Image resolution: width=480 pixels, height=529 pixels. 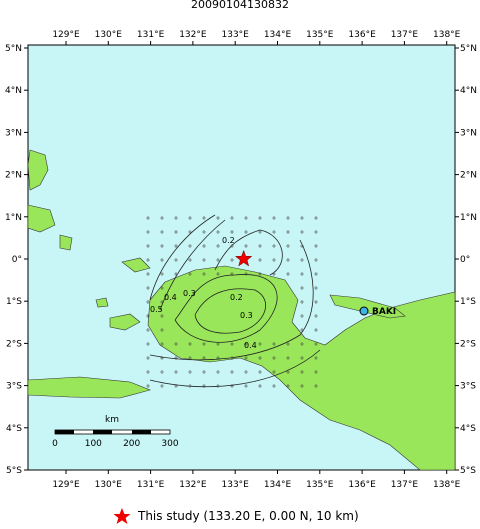 I want to click on lat-label: 0°, so click(x=465, y=260).